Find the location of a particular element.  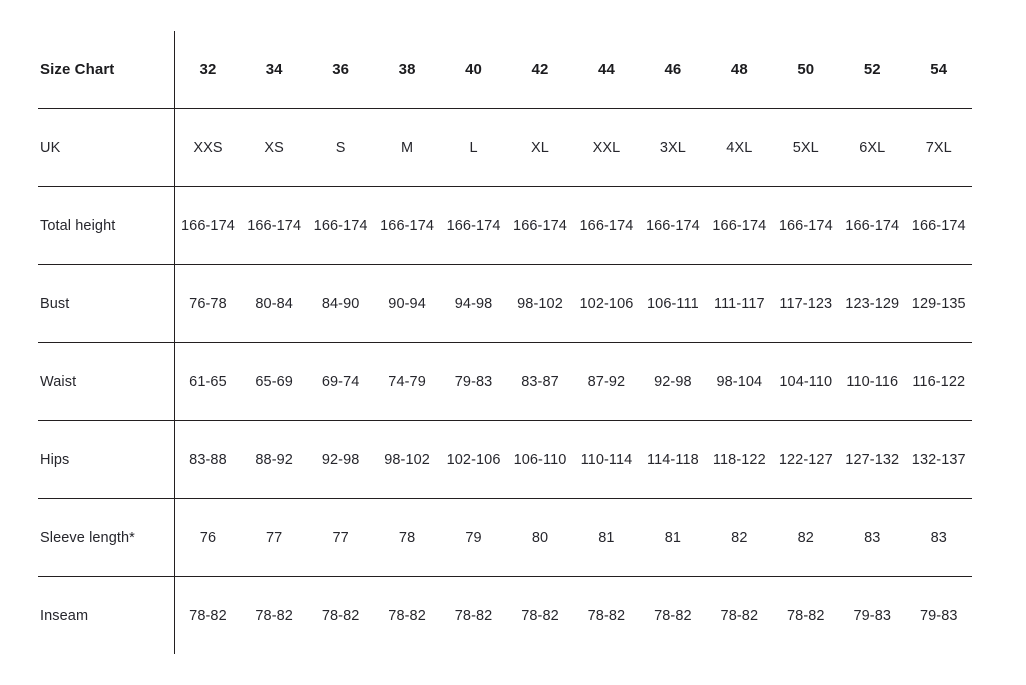

table-cell: 122-127 is located at coordinates (805, 459).